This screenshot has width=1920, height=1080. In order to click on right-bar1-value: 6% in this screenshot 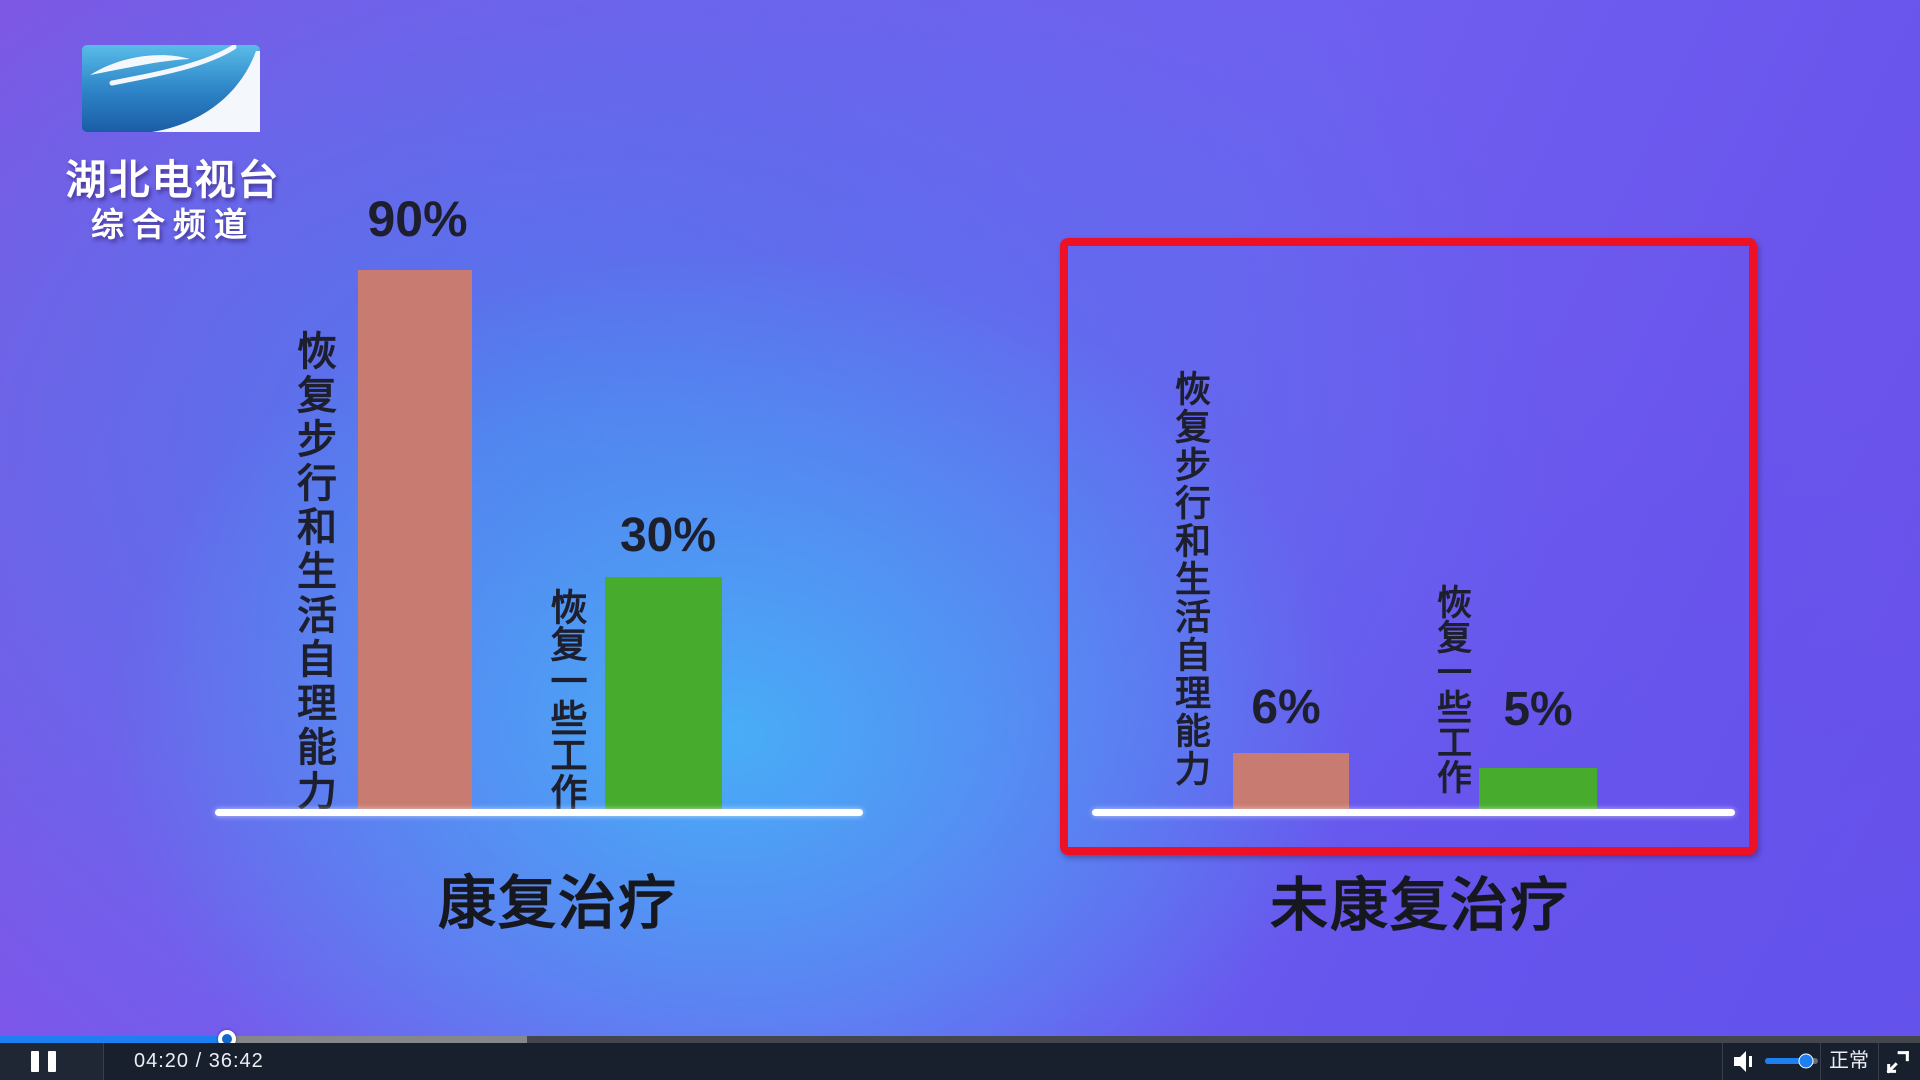, I will do `click(1286, 707)`.